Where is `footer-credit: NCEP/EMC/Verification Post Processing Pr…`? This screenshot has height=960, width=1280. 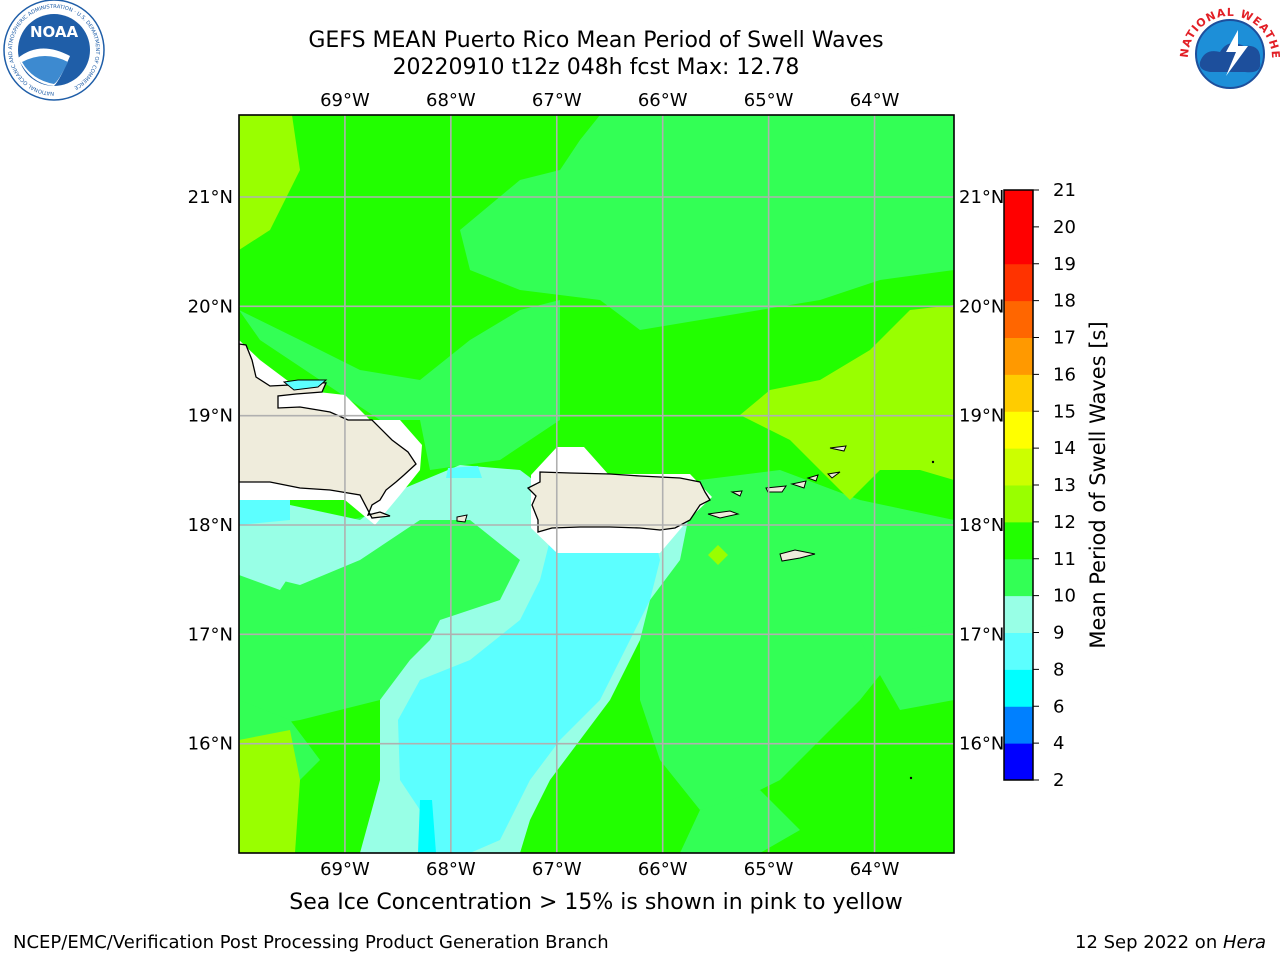 footer-credit: NCEP/EMC/Verification Post Processing Pr… is located at coordinates (311, 942).